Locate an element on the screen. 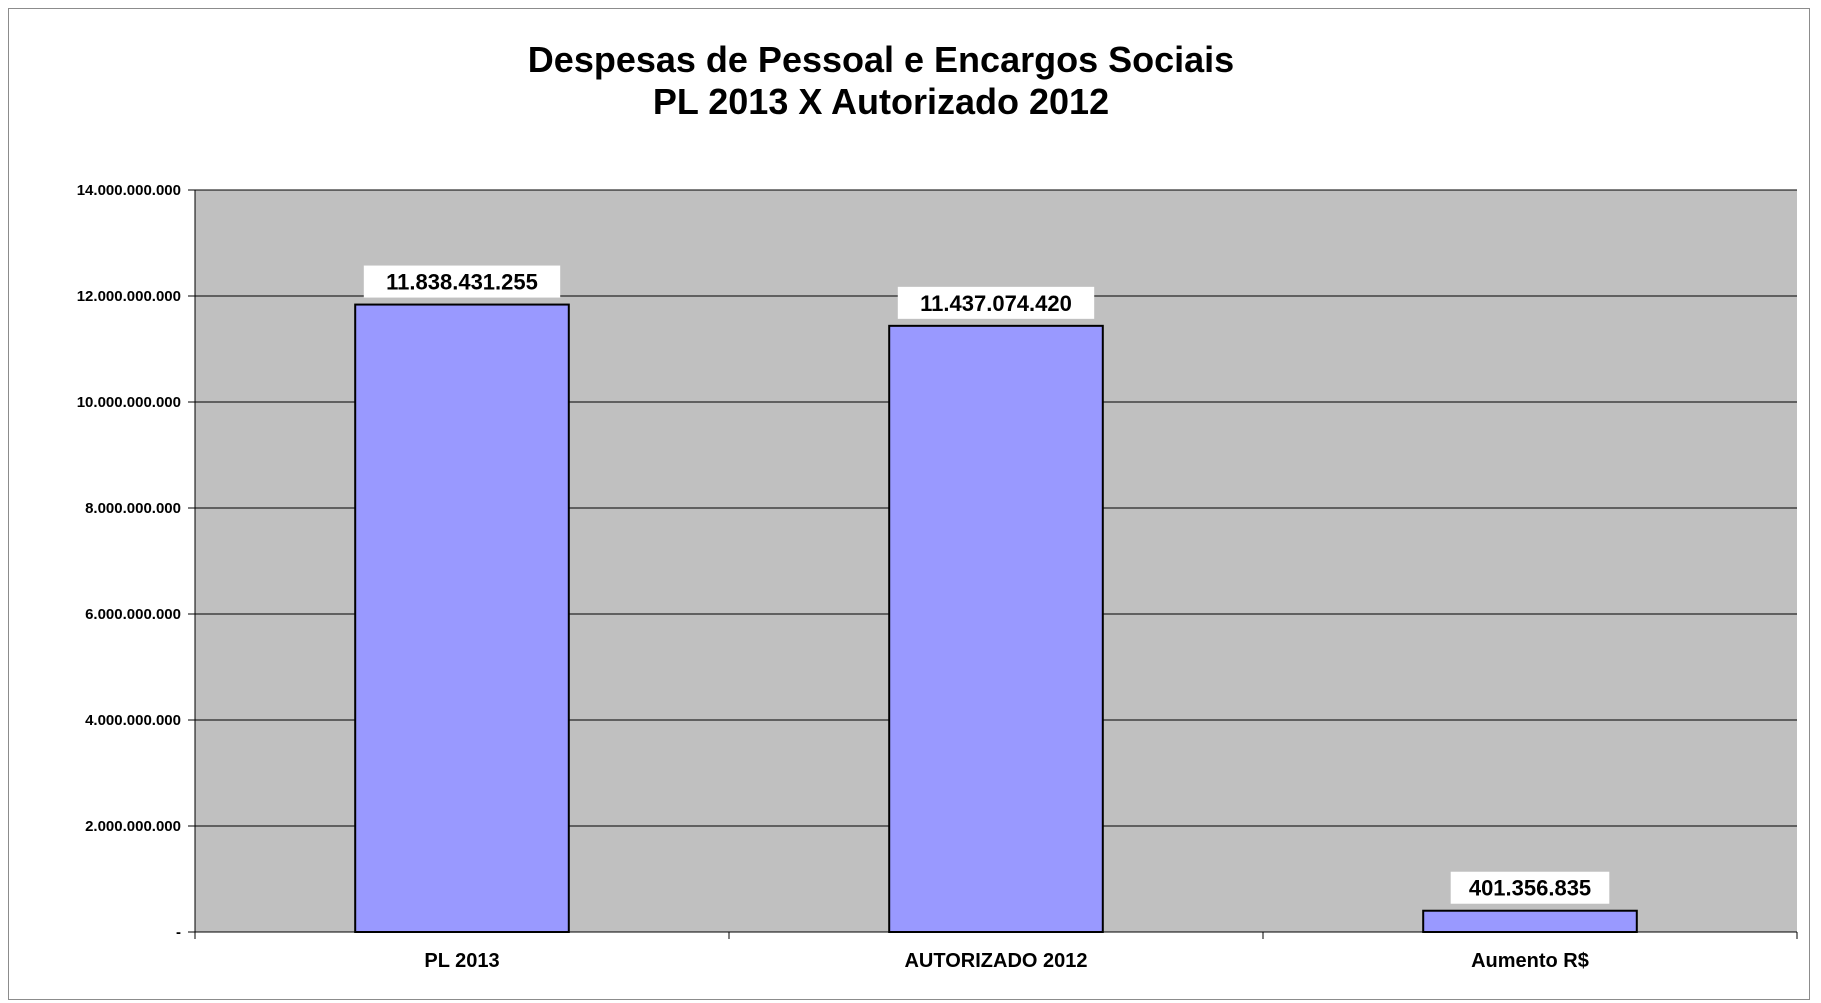 This screenshot has height=1003, width=1821. x-category-label: AUTORIZADO 2012 is located at coordinates (995, 961).